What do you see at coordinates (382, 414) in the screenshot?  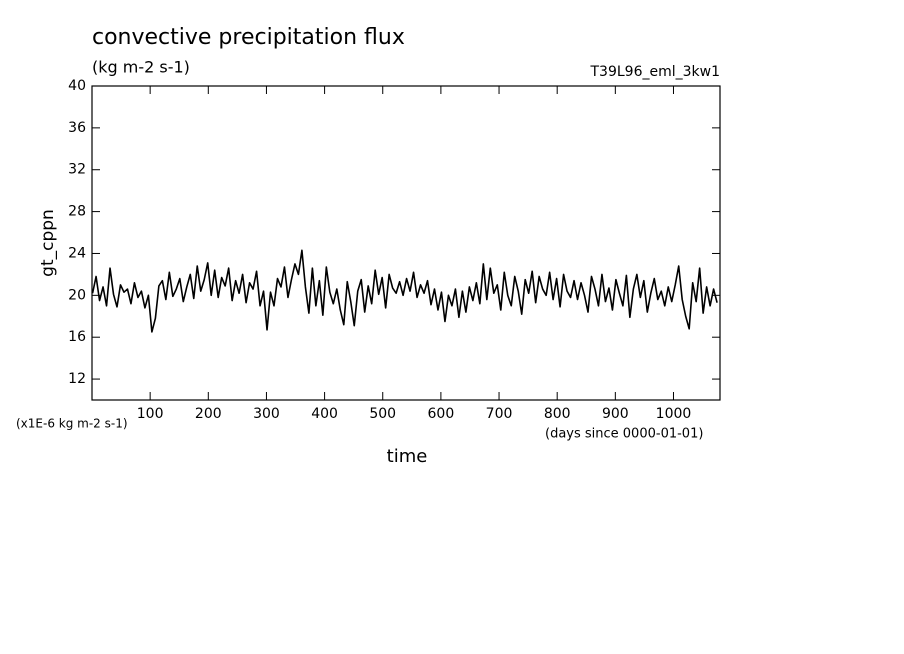 I see `x-tick-label: 500` at bounding box center [382, 414].